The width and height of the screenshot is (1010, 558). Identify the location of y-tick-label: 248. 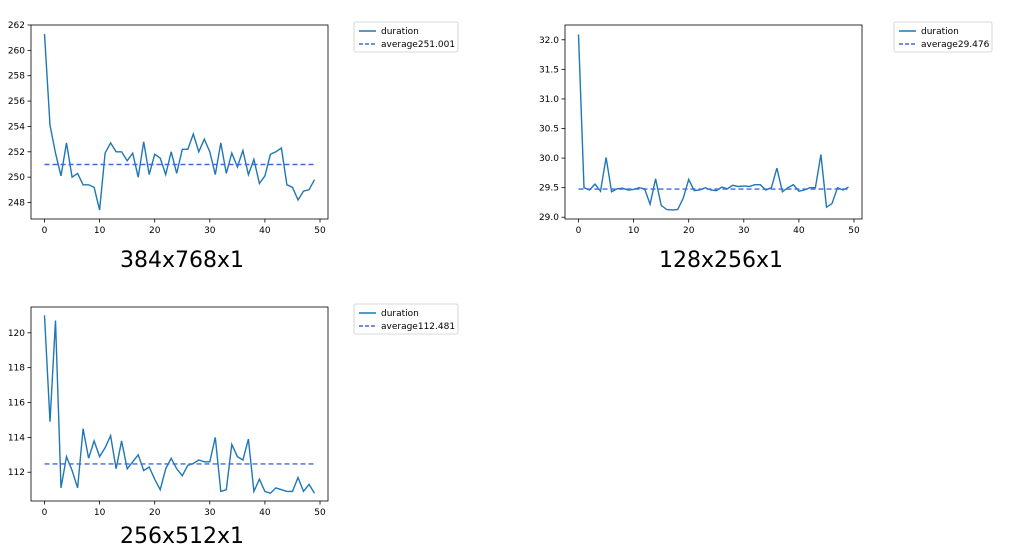
(16, 204).